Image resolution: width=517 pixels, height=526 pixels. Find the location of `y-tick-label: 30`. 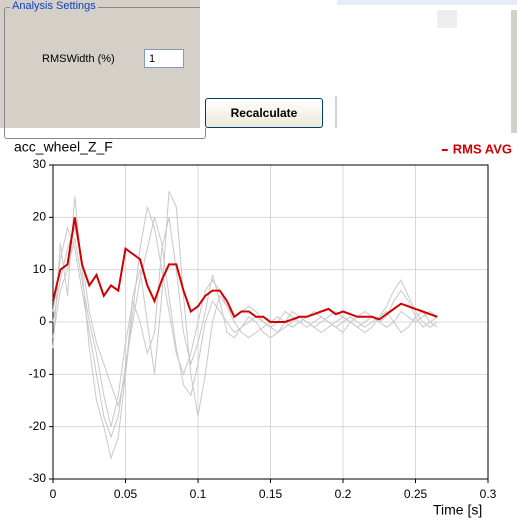

y-tick-label: 30 is located at coordinates (40, 164).